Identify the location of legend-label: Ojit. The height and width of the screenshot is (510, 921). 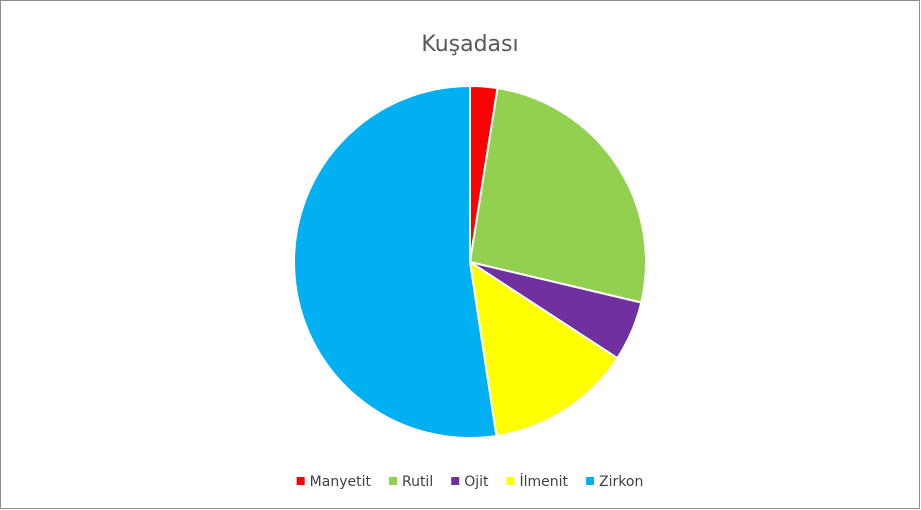
(476, 482).